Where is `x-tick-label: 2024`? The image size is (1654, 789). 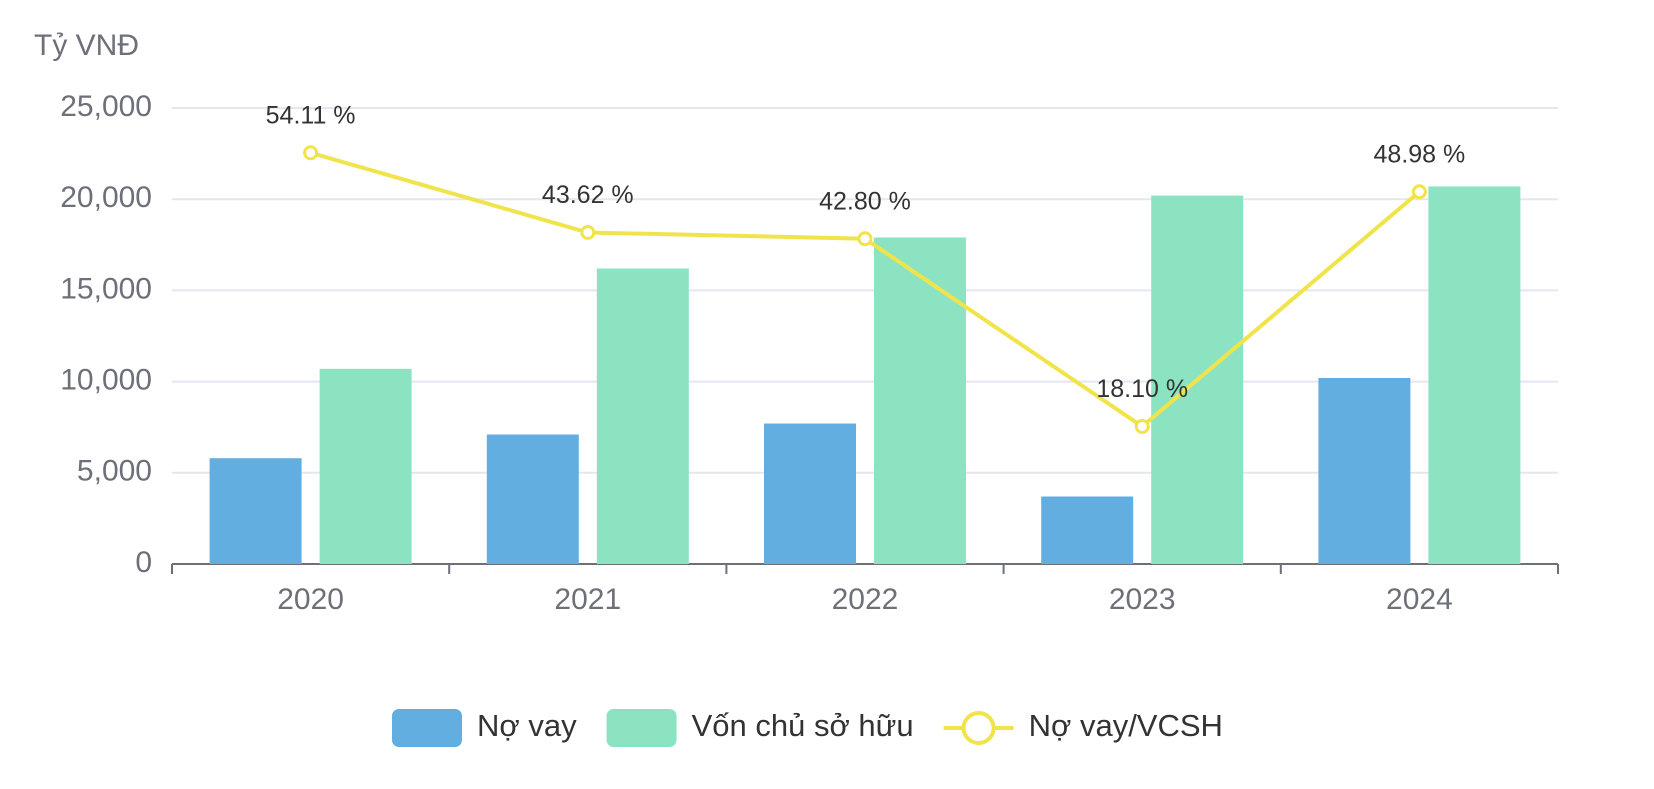 x-tick-label: 2024 is located at coordinates (1419, 599).